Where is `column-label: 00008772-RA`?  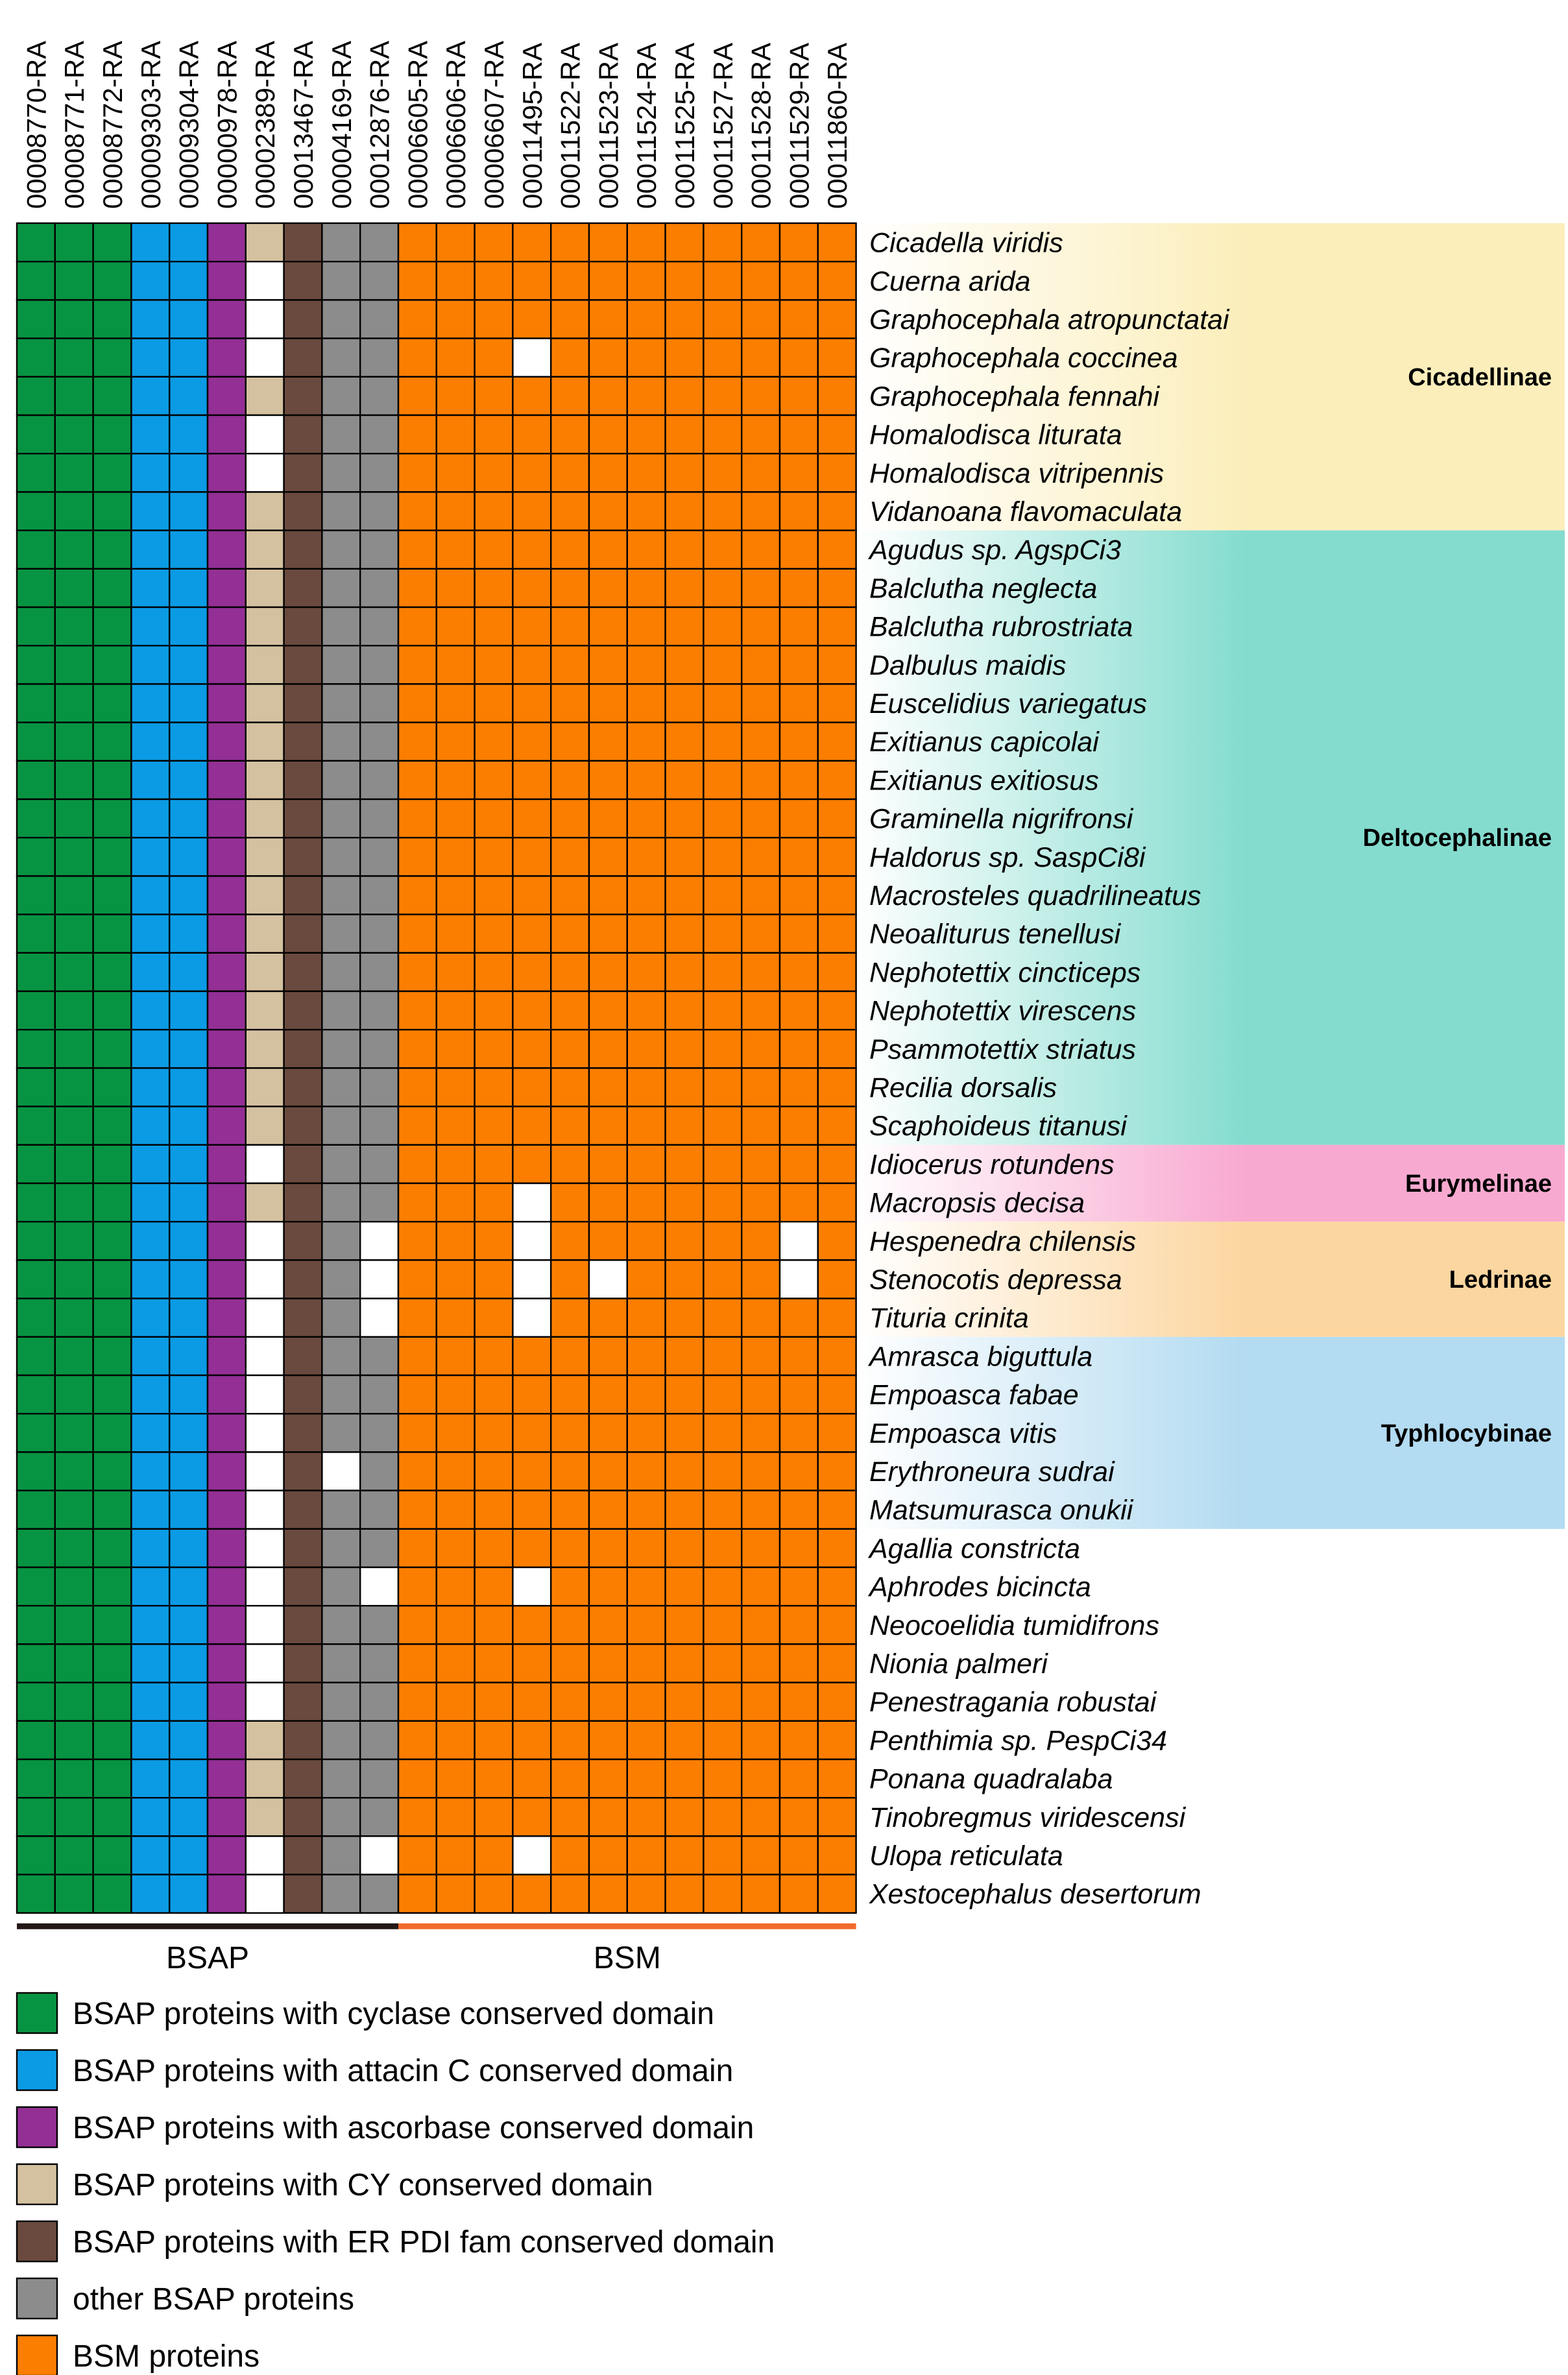 column-label: 00008772-RA is located at coordinates (112, 125).